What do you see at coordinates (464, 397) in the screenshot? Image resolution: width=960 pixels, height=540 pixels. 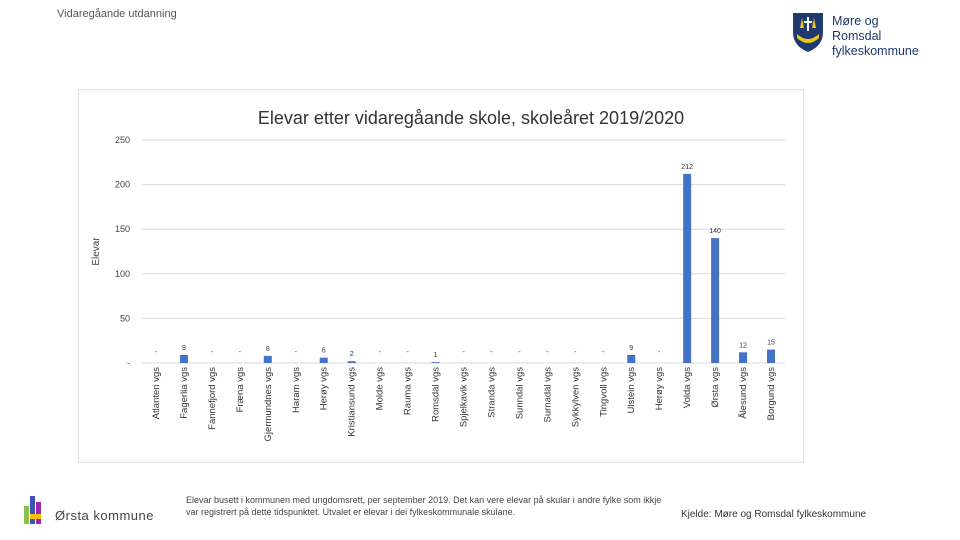 I see `x-tick-label: Spjelkavik vgs` at bounding box center [464, 397].